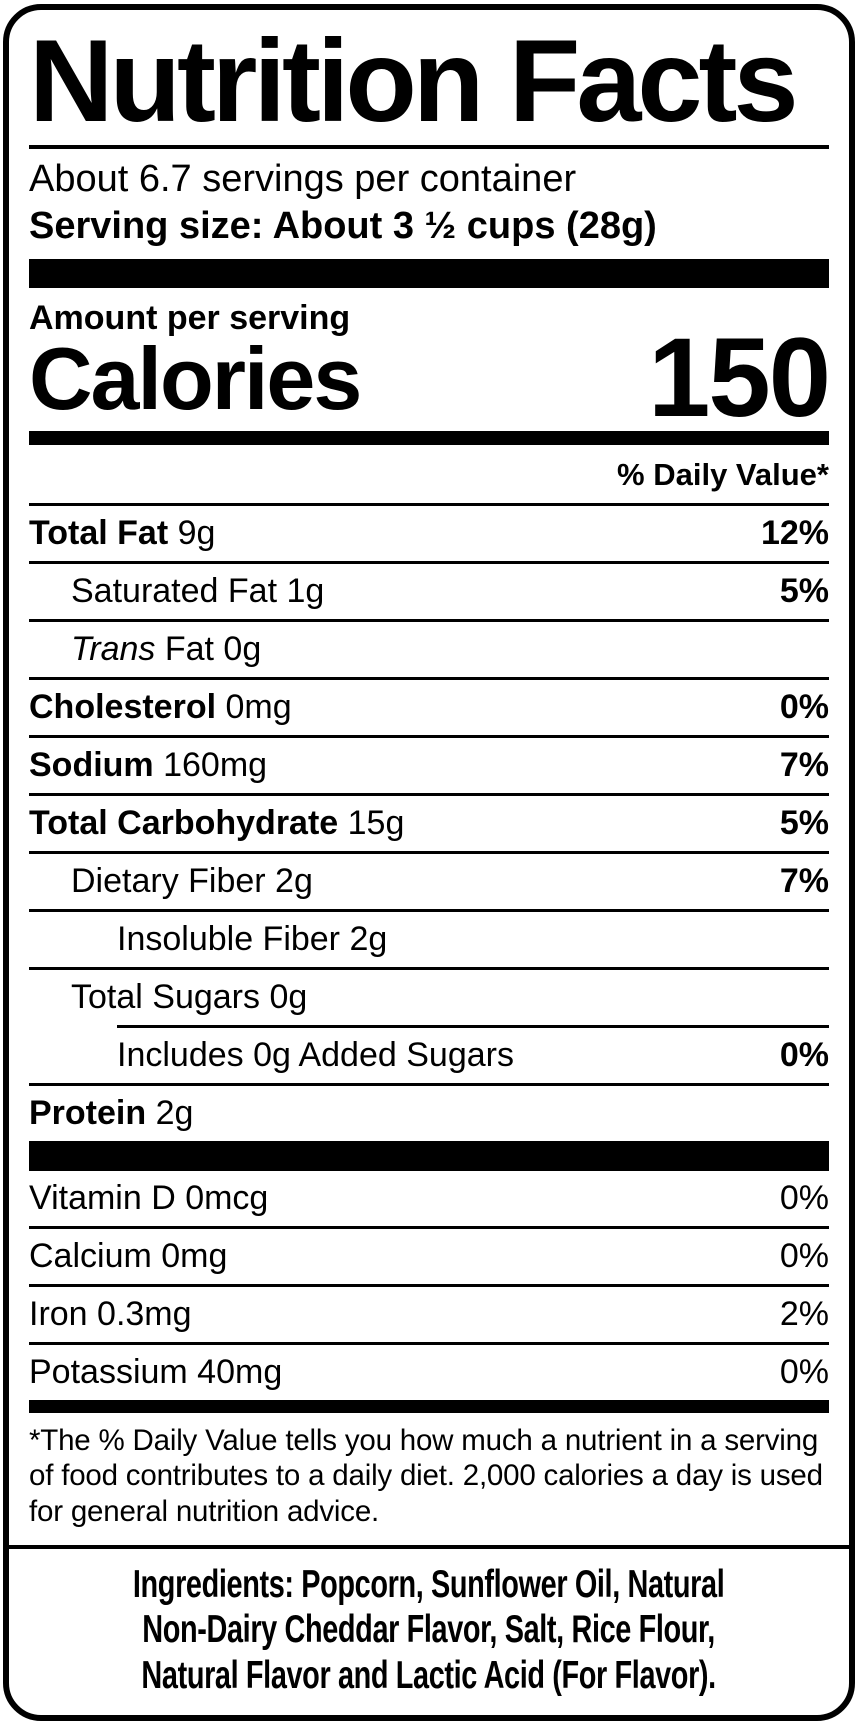 The image size is (858, 1725). I want to click on nutrient-row-cholesterol: Cholesterol 0mg 0%, so click(429, 707).